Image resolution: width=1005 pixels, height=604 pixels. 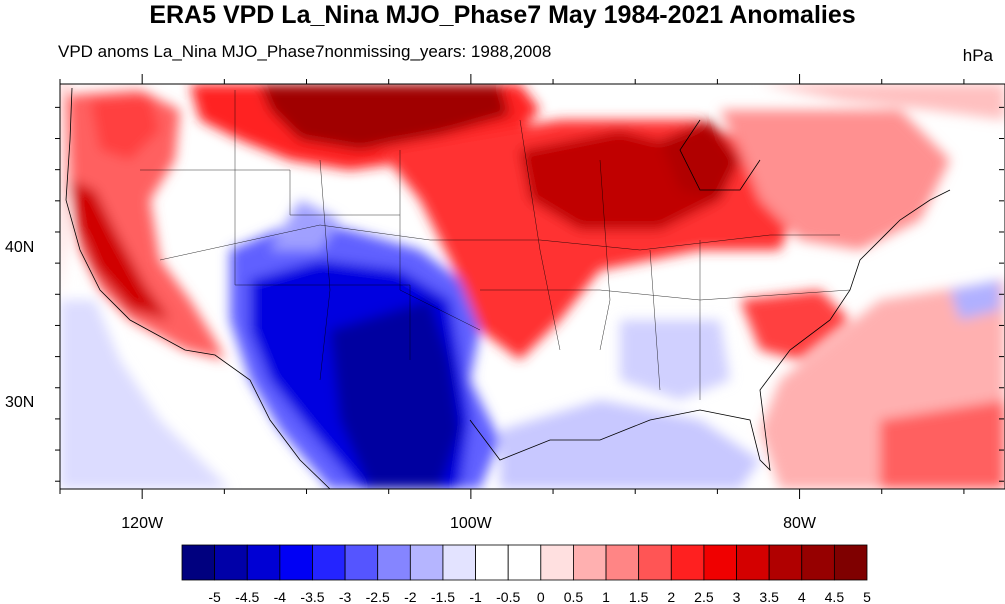 What do you see at coordinates (214, 596) in the screenshot?
I see `colorbar-label: -5` at bounding box center [214, 596].